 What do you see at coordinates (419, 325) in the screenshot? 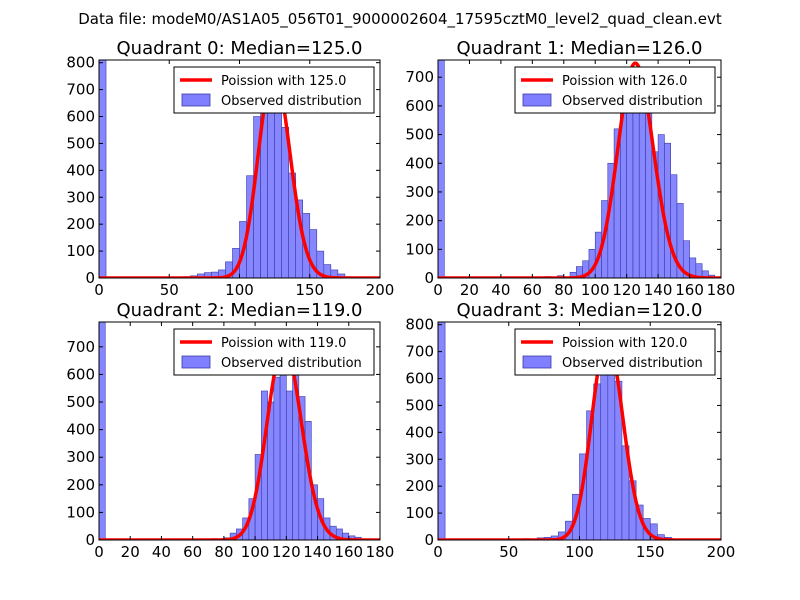
I see `y-tick-label: 800` at bounding box center [419, 325].